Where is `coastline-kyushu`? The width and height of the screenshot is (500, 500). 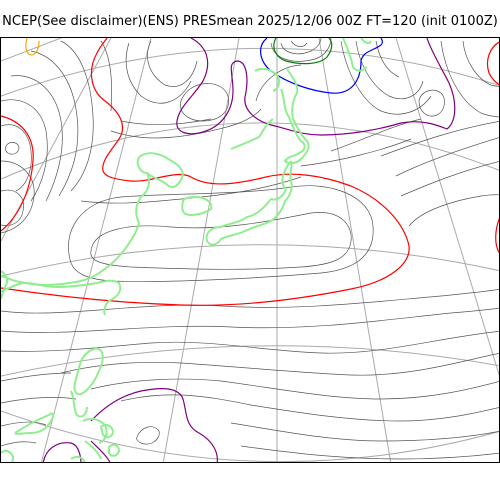
coastline-kyushu is located at coordinates (197, 206).